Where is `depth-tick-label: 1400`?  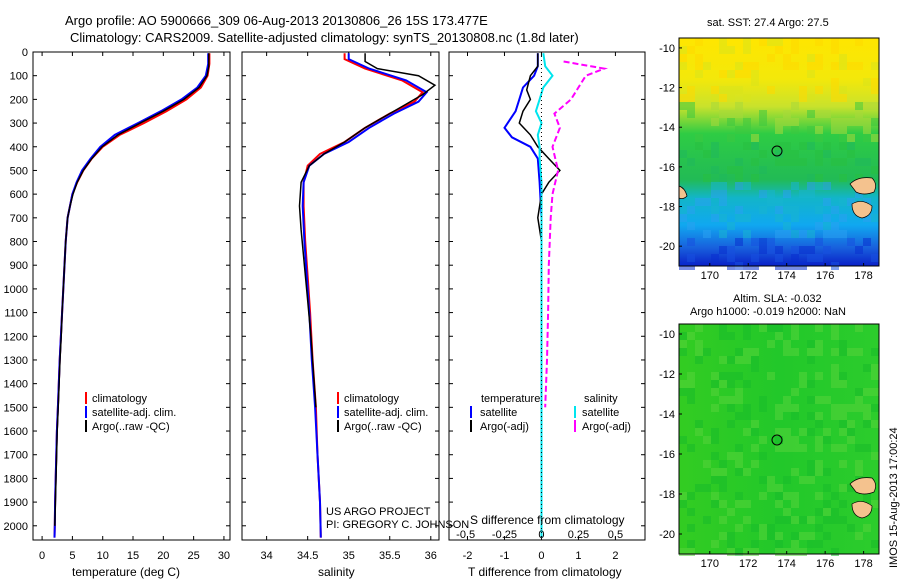
depth-tick-label: 1400 is located at coordinates (16, 385).